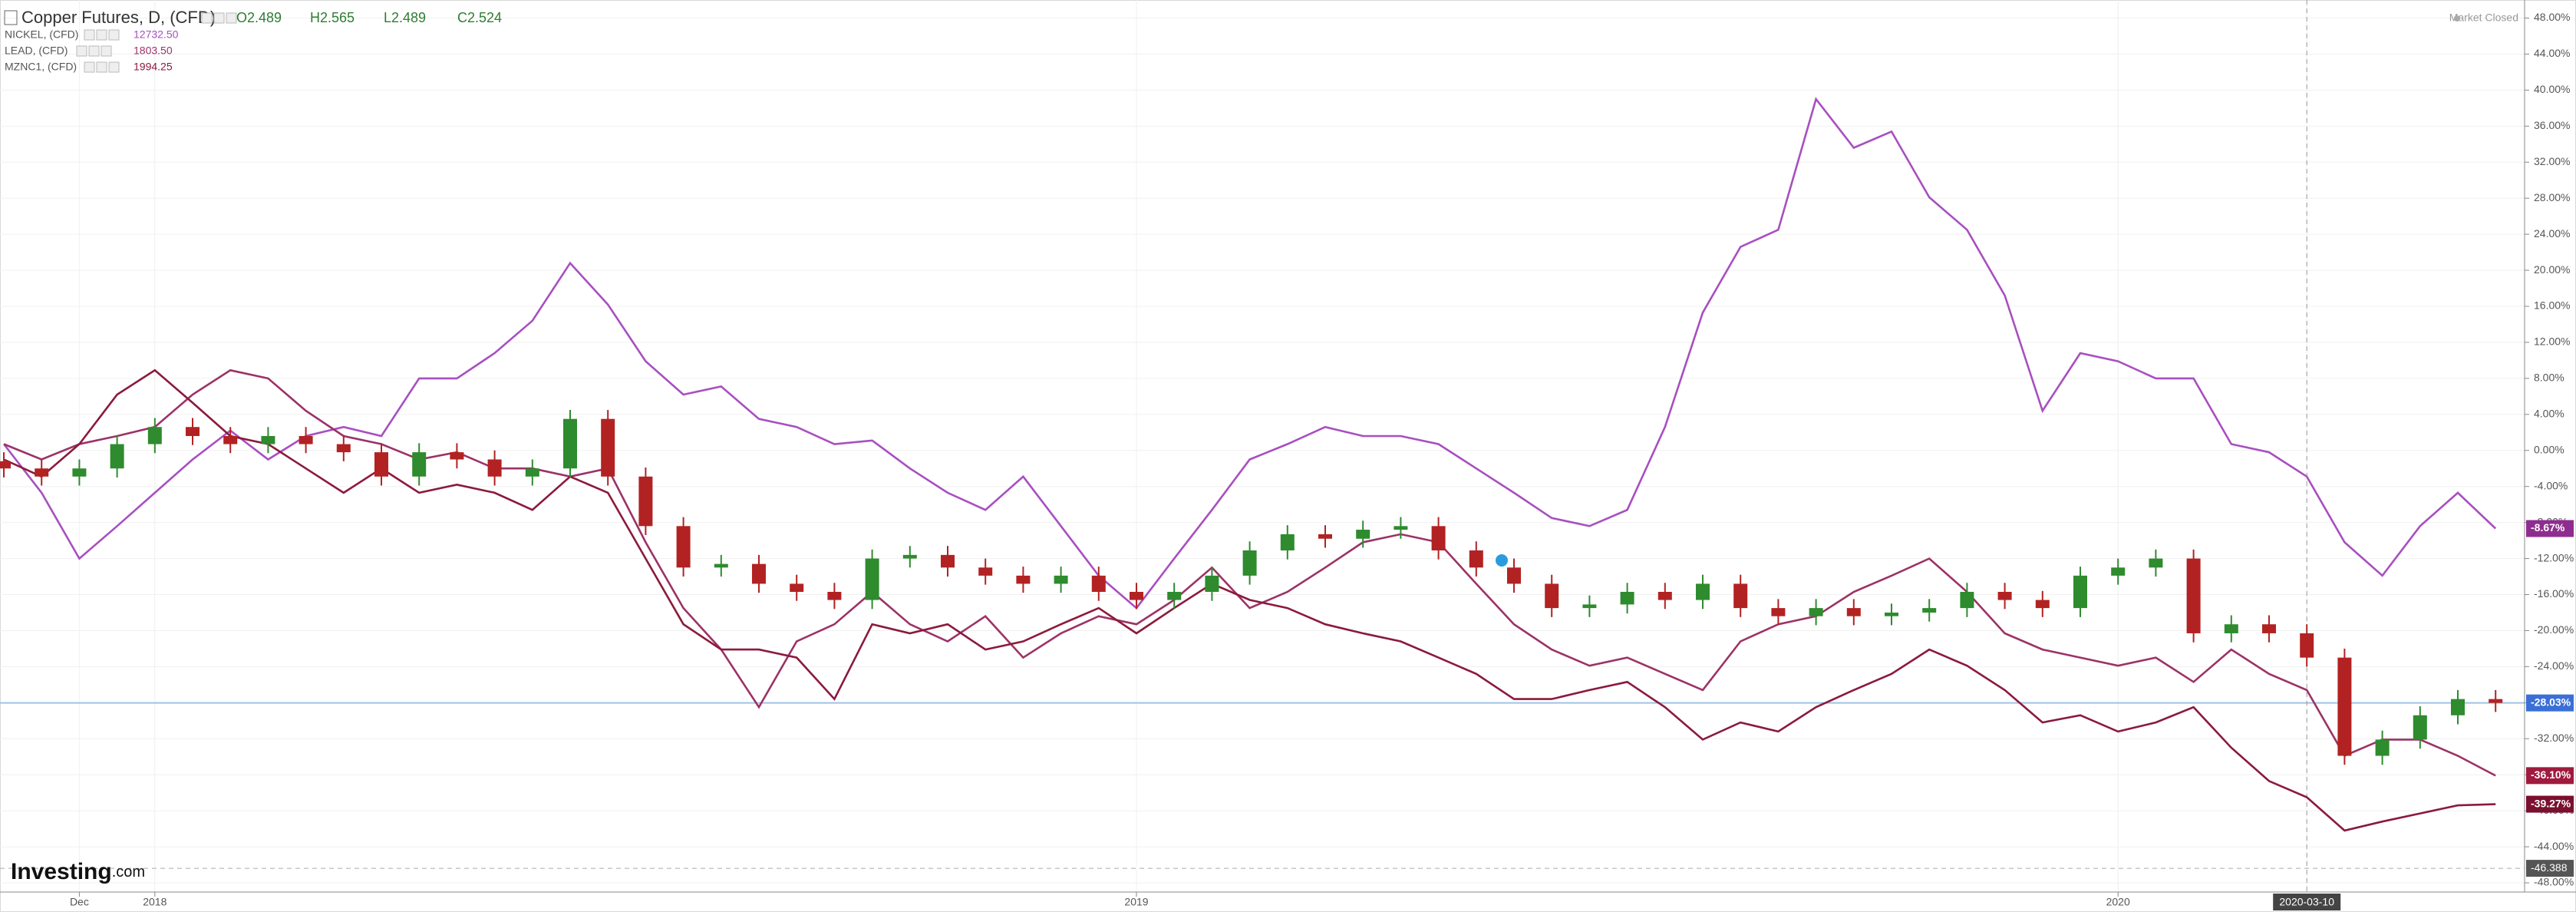 The width and height of the screenshot is (2576, 912). Describe the element at coordinates (41, 67) in the screenshot. I see `legend-name: MZNC1, (CFD)` at that location.